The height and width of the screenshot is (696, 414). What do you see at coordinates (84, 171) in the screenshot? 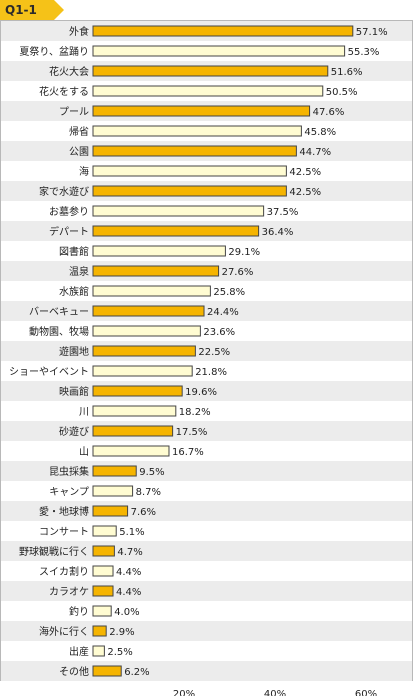
I see `category-label: 海` at bounding box center [84, 171].